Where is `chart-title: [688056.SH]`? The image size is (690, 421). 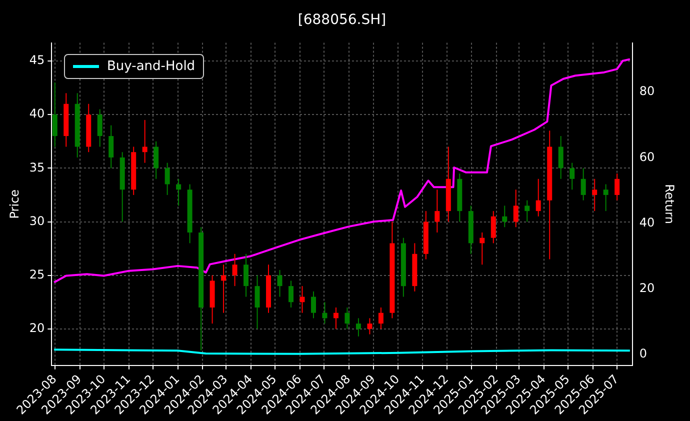
chart-title: [688056.SH] is located at coordinates (342, 20).